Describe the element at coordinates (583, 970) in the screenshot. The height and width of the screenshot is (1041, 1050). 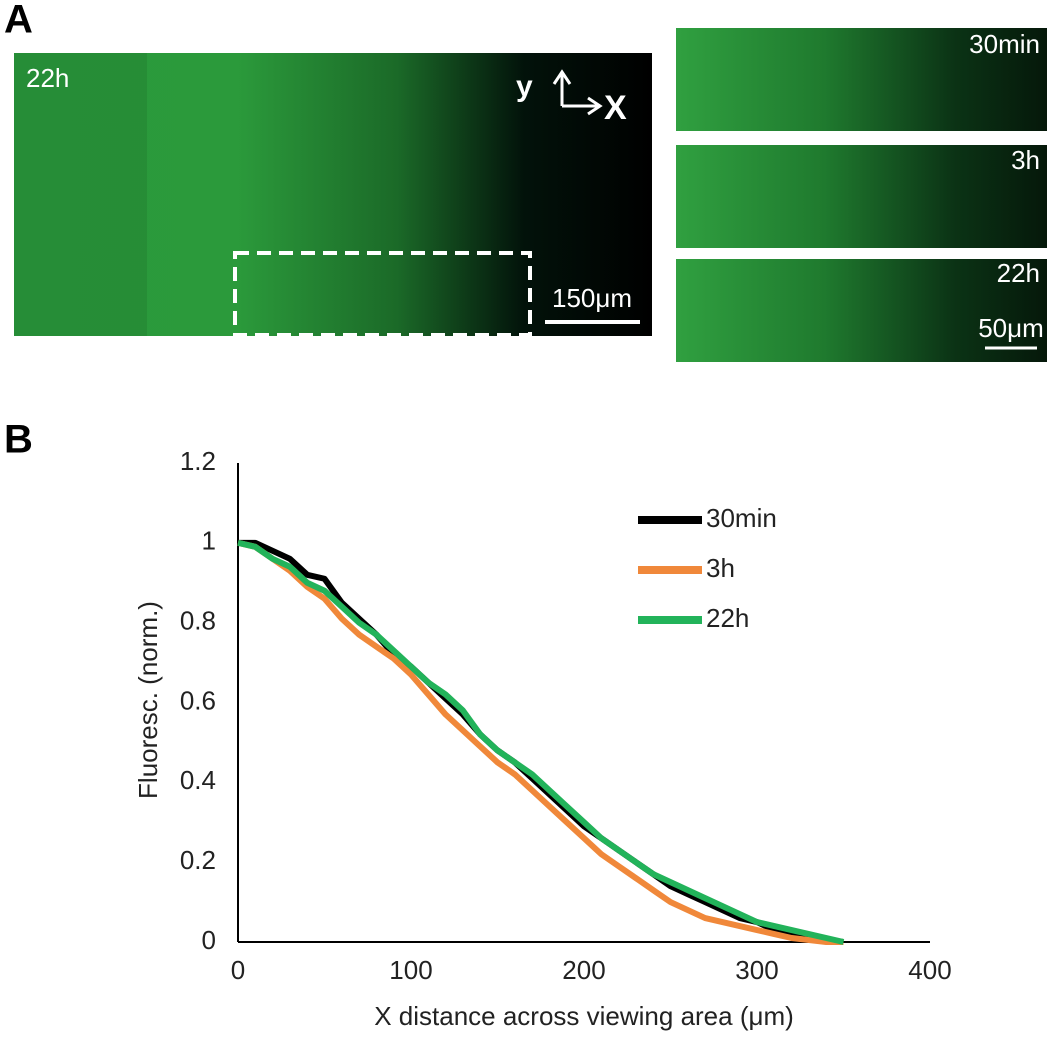
I see `x-tick-label: 200` at that location.